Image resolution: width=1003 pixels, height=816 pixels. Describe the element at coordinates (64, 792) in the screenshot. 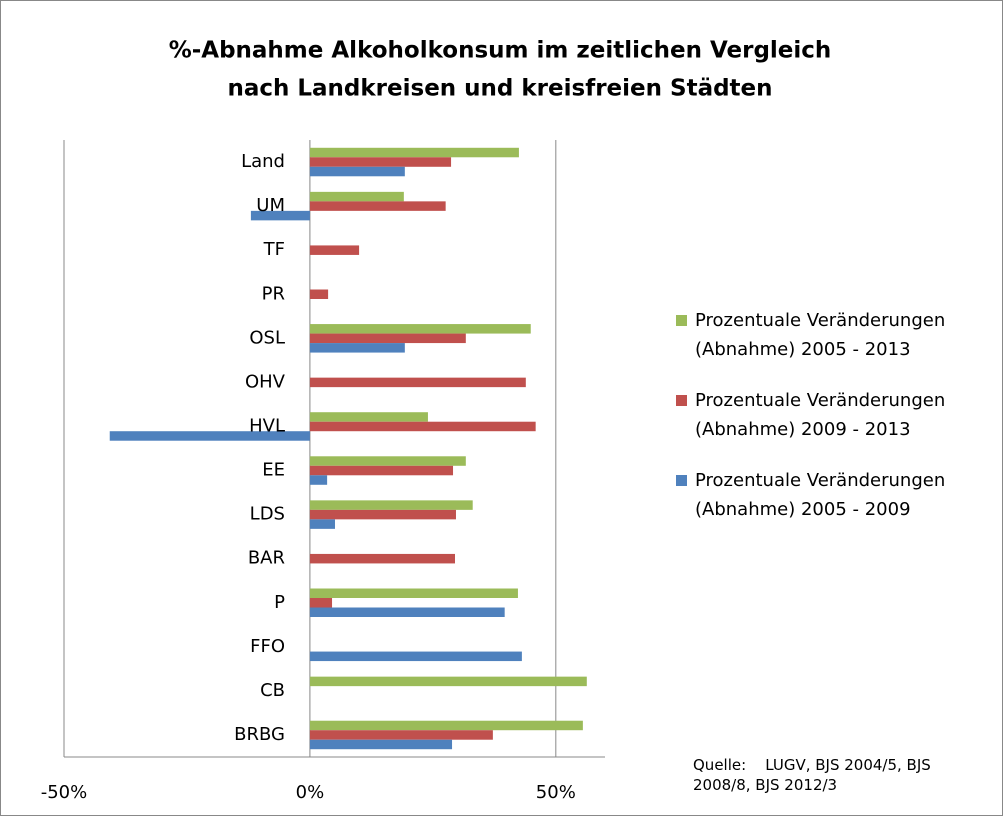

I see `x-tick-label: -50%` at that location.